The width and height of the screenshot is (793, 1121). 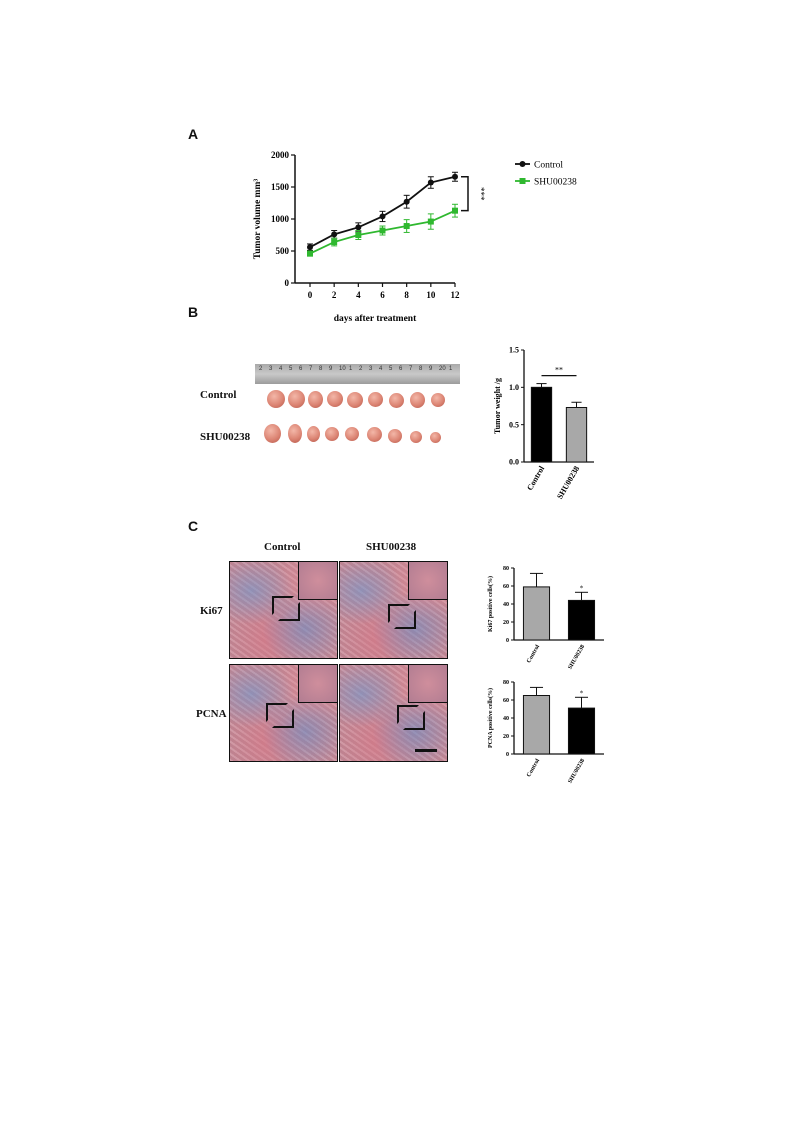 I want to click on y-tick-label: 20, so click(x=506, y=623).